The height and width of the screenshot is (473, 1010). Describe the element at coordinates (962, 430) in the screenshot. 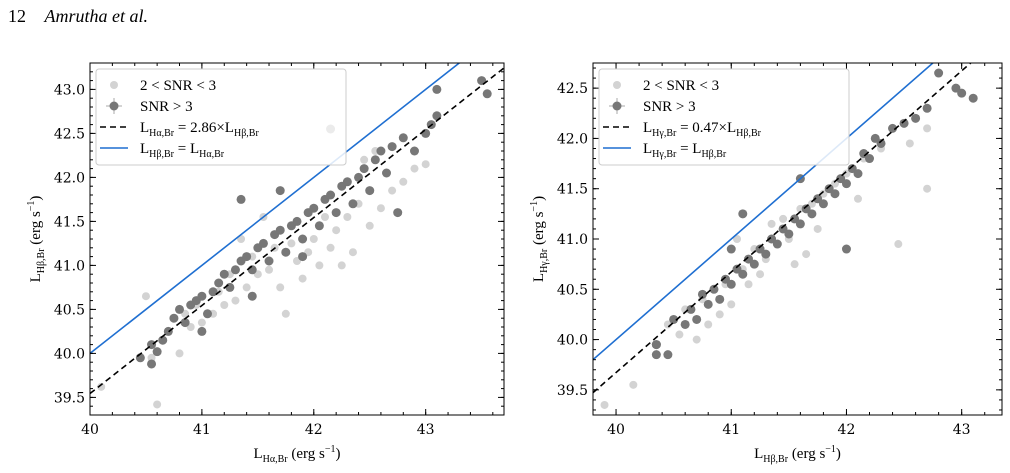

I see `x-tick-label: 43` at that location.